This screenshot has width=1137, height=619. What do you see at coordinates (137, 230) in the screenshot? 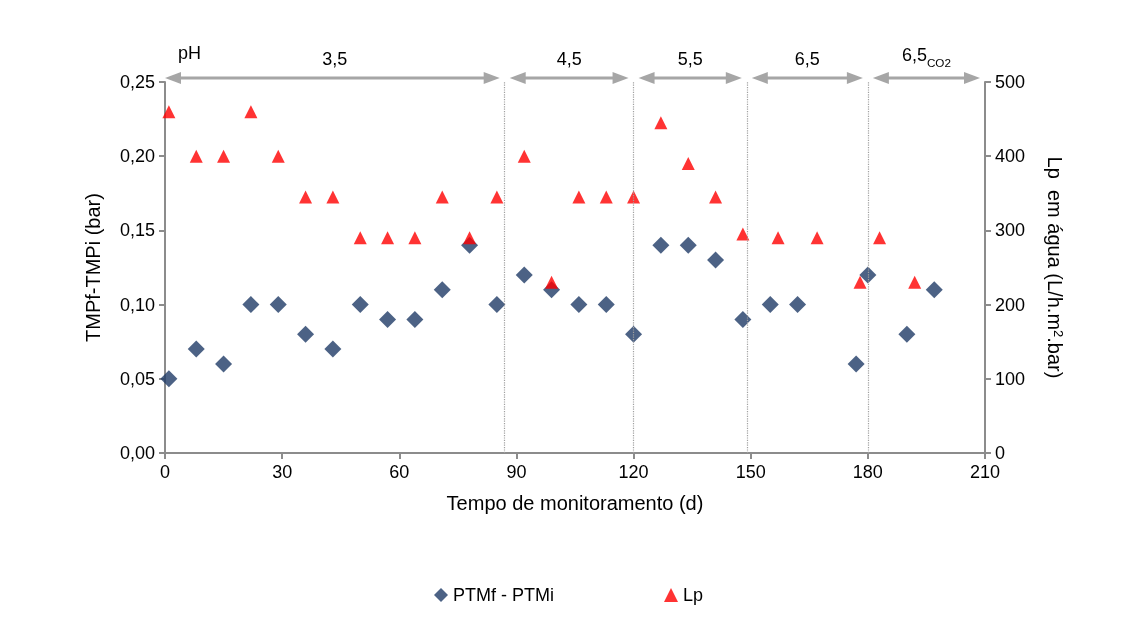
I see `y-tick-label: 0,15` at bounding box center [137, 230].